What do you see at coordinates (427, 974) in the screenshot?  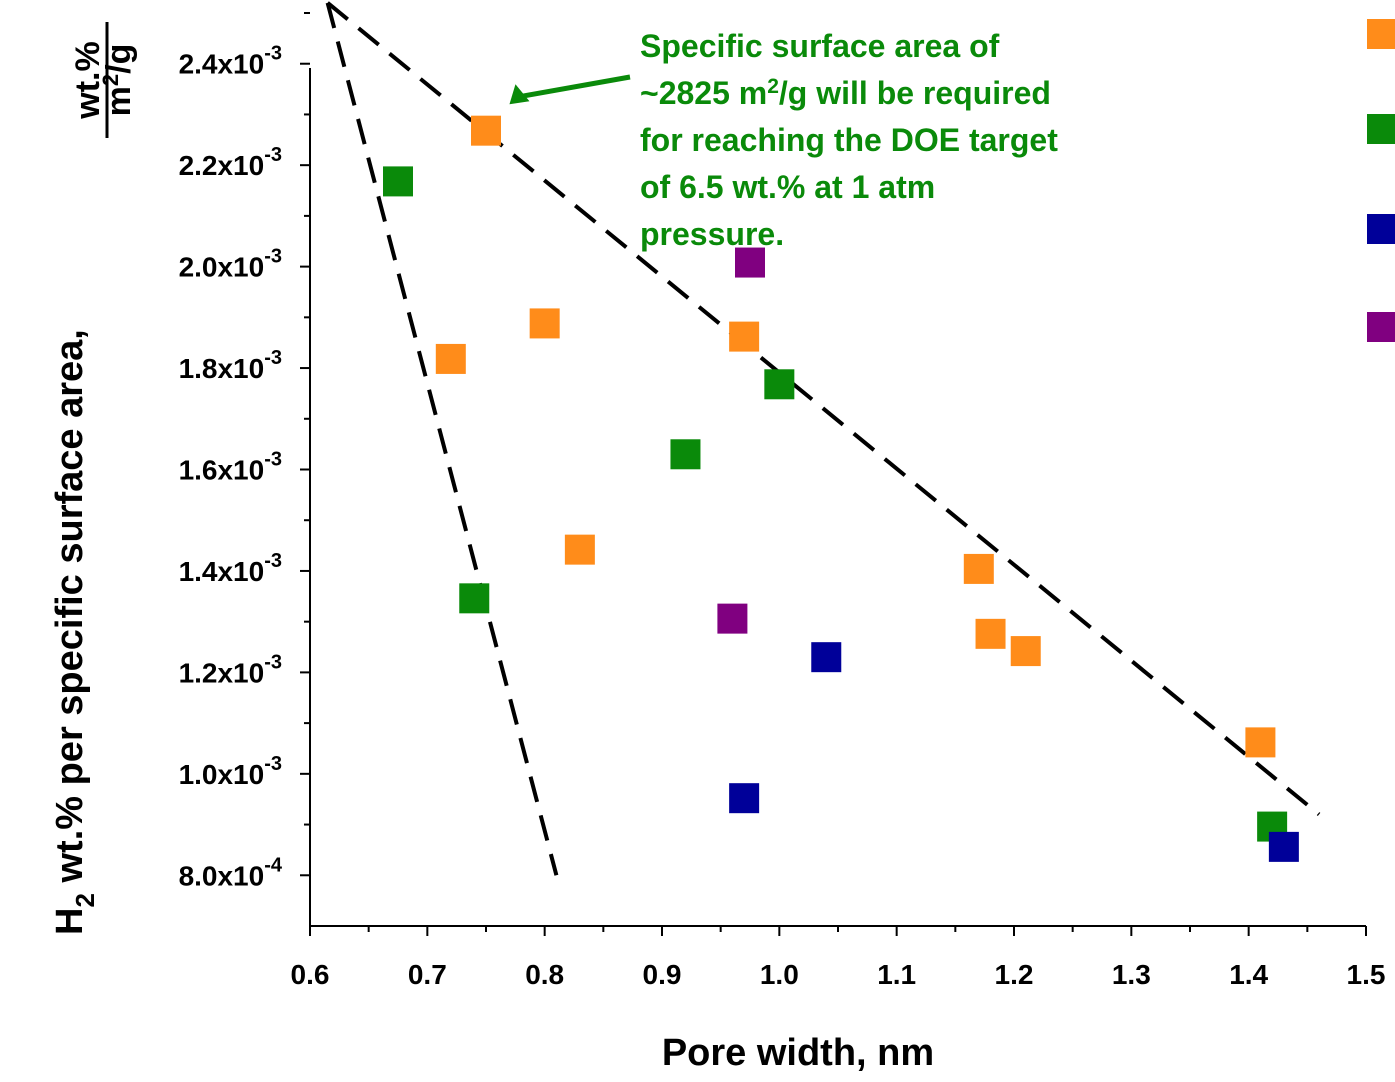 I see `x-tick-label: 0.7` at bounding box center [427, 974].